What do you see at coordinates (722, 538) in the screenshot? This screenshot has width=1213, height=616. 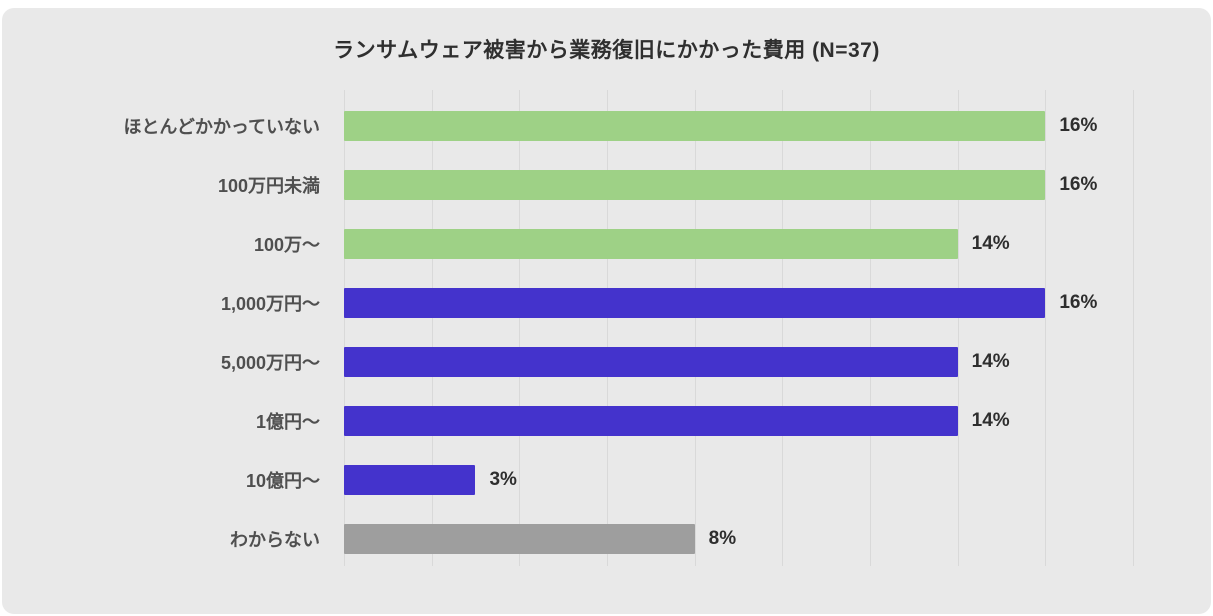 I see `value-label: 8%` at bounding box center [722, 538].